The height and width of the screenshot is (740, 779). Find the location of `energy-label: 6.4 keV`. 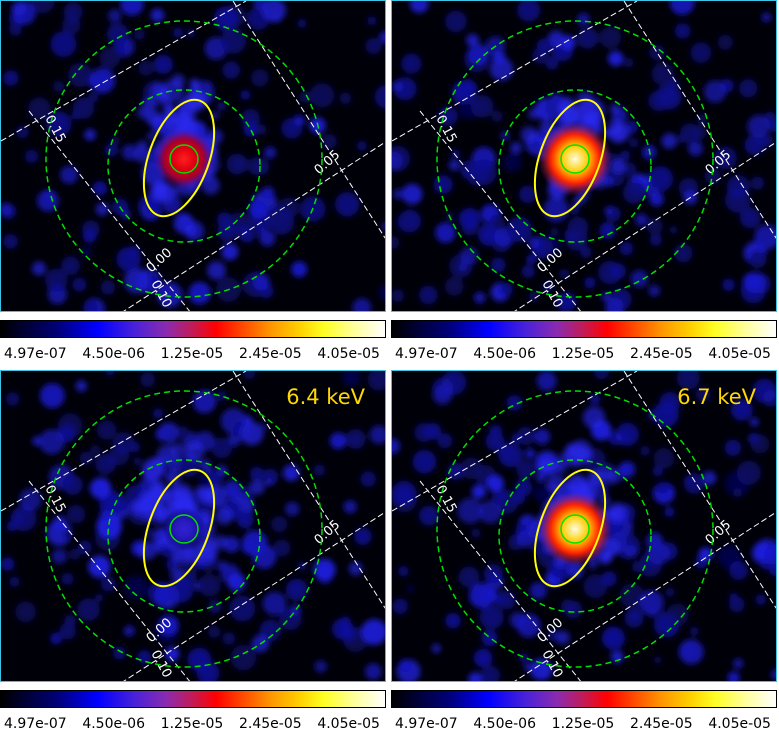

energy-label: 6.4 keV is located at coordinates (325, 397).